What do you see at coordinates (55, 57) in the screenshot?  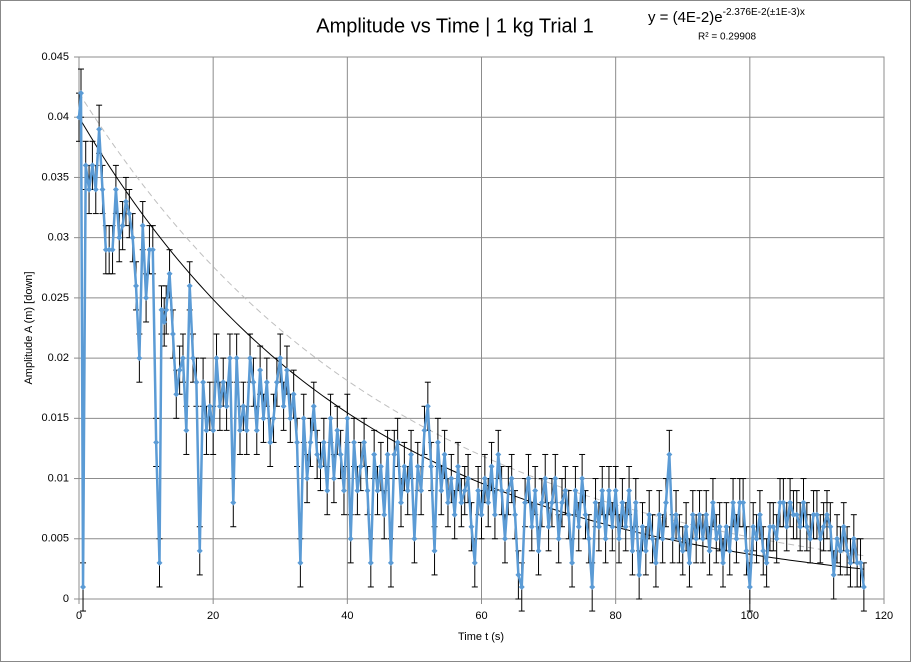 I see `y-tick-label: 0.045` at bounding box center [55, 57].